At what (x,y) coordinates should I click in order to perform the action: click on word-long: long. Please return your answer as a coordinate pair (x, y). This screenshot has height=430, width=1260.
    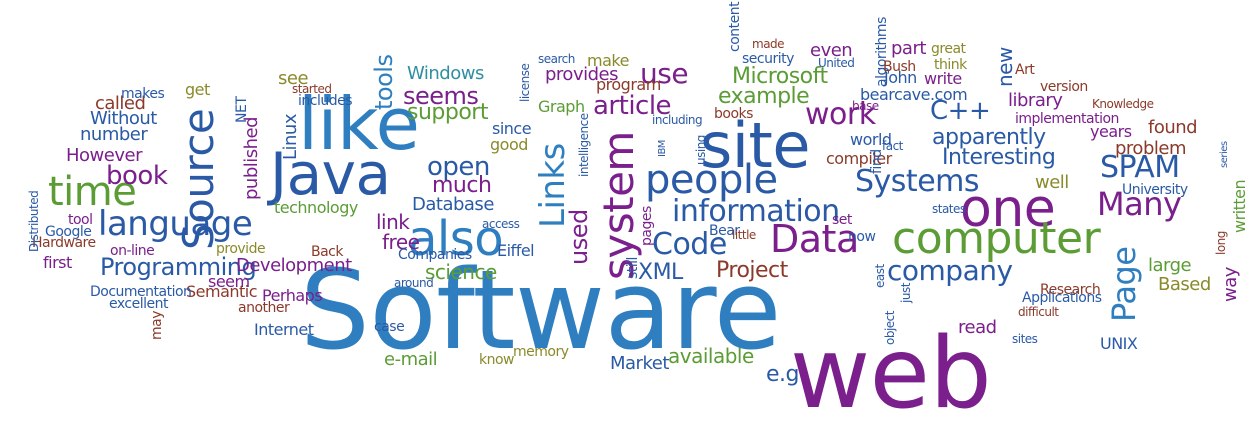
    Looking at the image, I should click on (1221, 243).